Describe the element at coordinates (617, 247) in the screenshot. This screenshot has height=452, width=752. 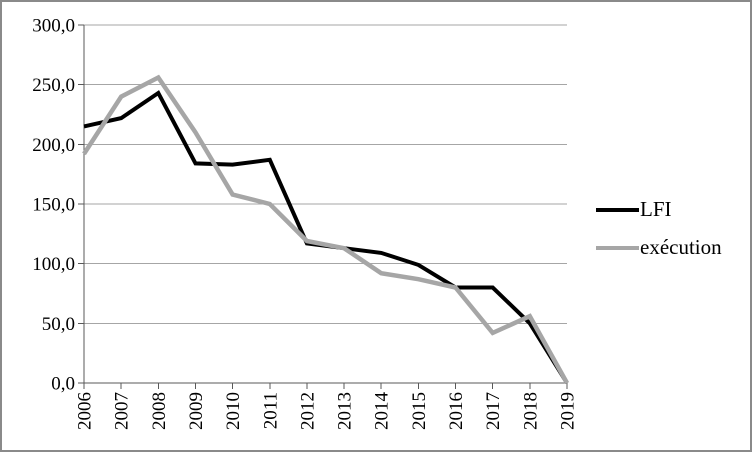
I see `execution-line-marker` at that location.